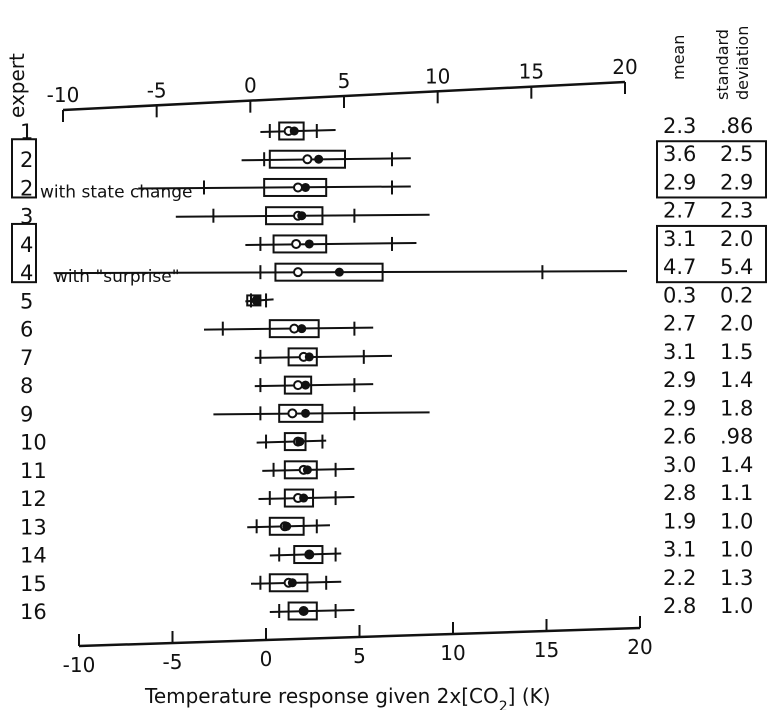  Describe the element at coordinates (33, 527) in the screenshot. I see `expert-label: 13` at that location.